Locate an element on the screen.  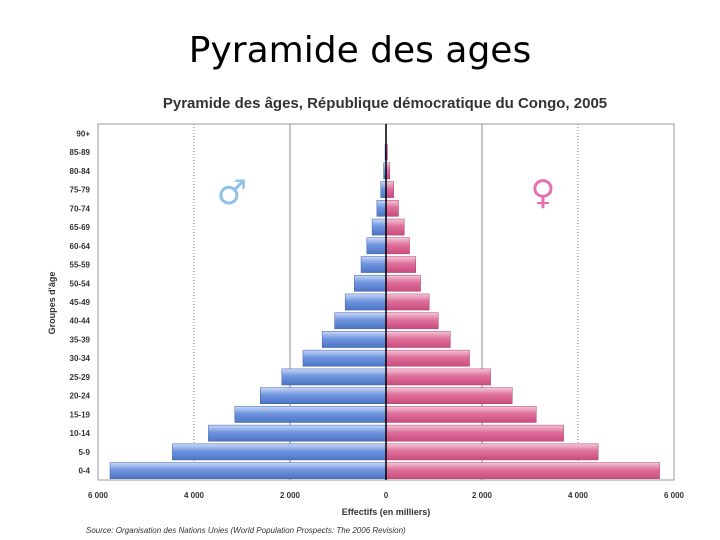
x-tick-labels: 6 000 4 000 2 000 0 2 000 4 000 6 000 is located at coordinates (386, 495).